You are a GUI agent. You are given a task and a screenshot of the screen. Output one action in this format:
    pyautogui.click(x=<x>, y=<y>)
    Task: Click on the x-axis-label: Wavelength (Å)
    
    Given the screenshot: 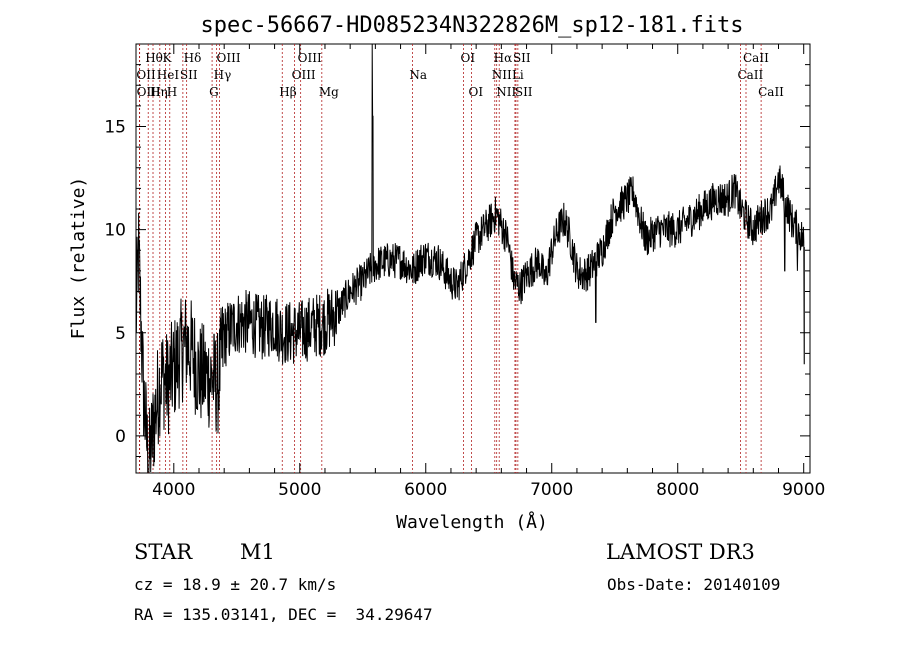 What is the action you would take?
    pyautogui.click(x=472, y=522)
    